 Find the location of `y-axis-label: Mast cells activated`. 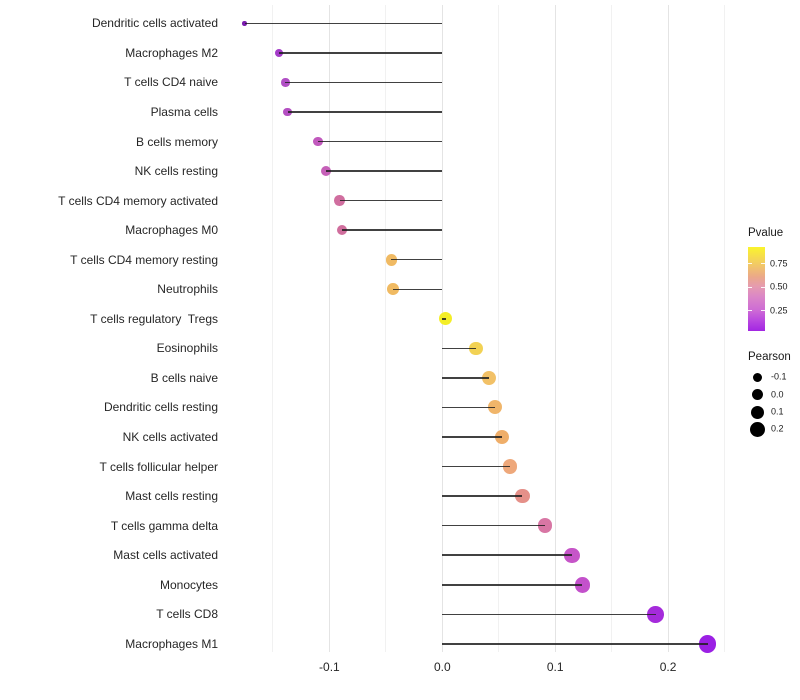

y-axis-label: Mast cells activated is located at coordinates (165, 555).